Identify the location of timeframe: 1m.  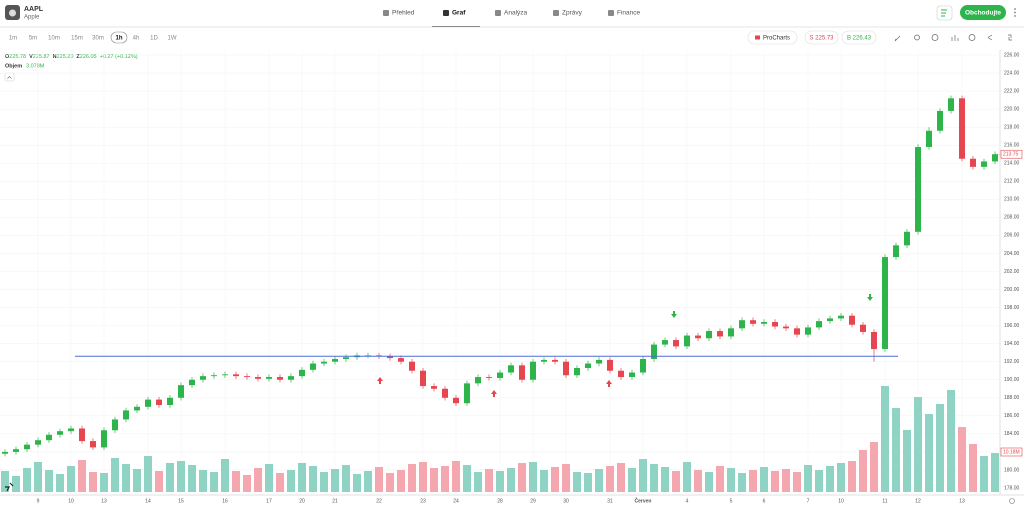
(13, 39).